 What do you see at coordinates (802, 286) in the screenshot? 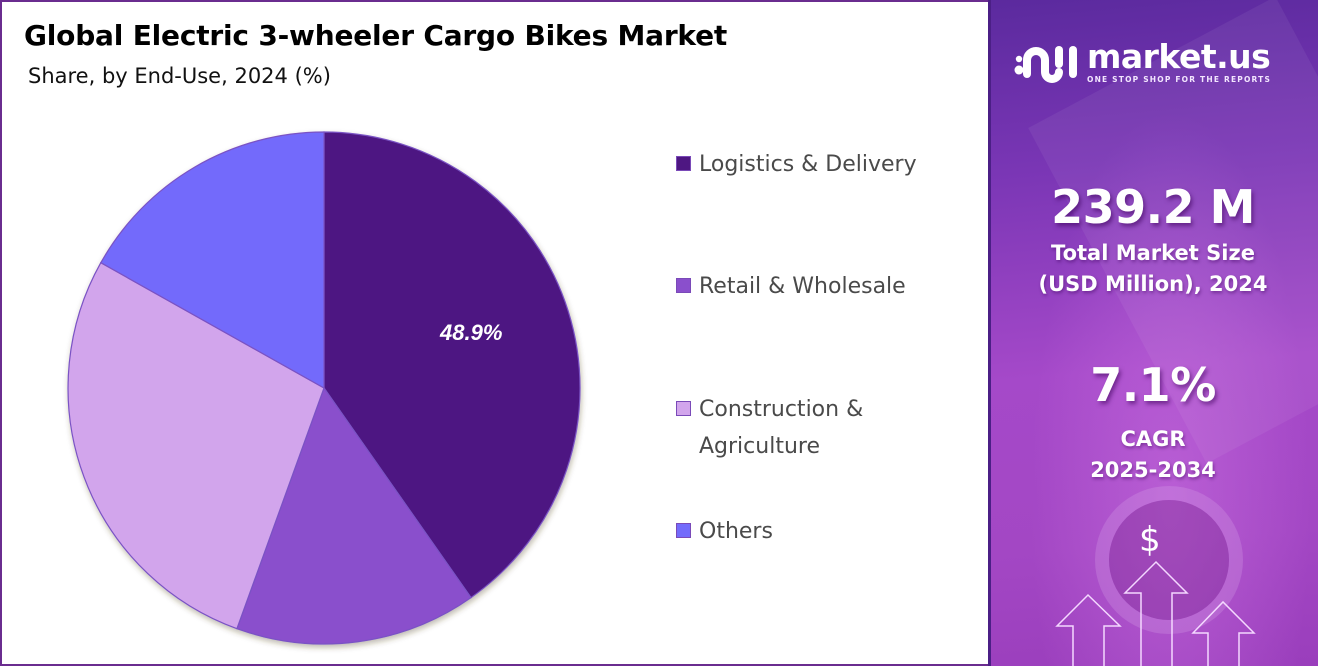
I see `legend-label: Retail & Wholesale` at bounding box center [802, 286].